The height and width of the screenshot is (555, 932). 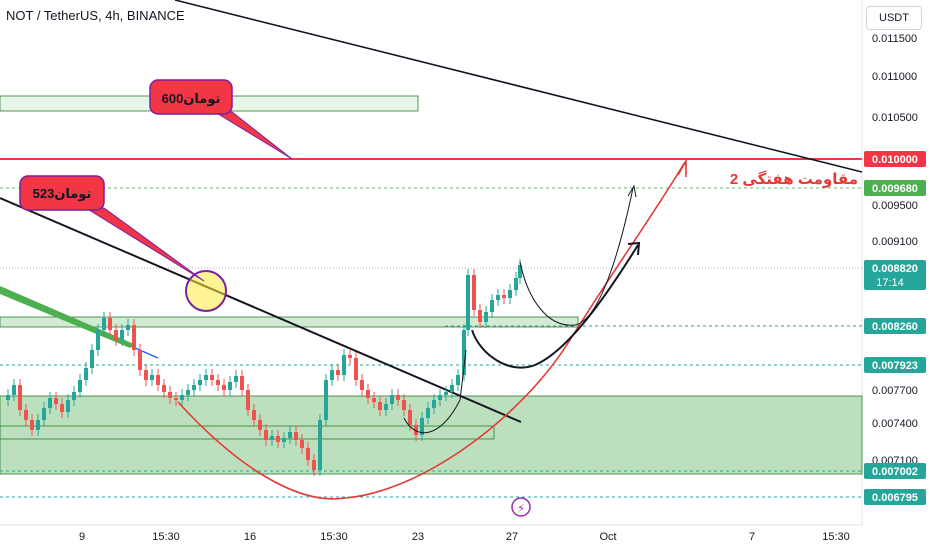 What do you see at coordinates (95, 15) in the screenshot?
I see `chart-title: NOT / TetherUS, 4h, BINANCE` at bounding box center [95, 15].